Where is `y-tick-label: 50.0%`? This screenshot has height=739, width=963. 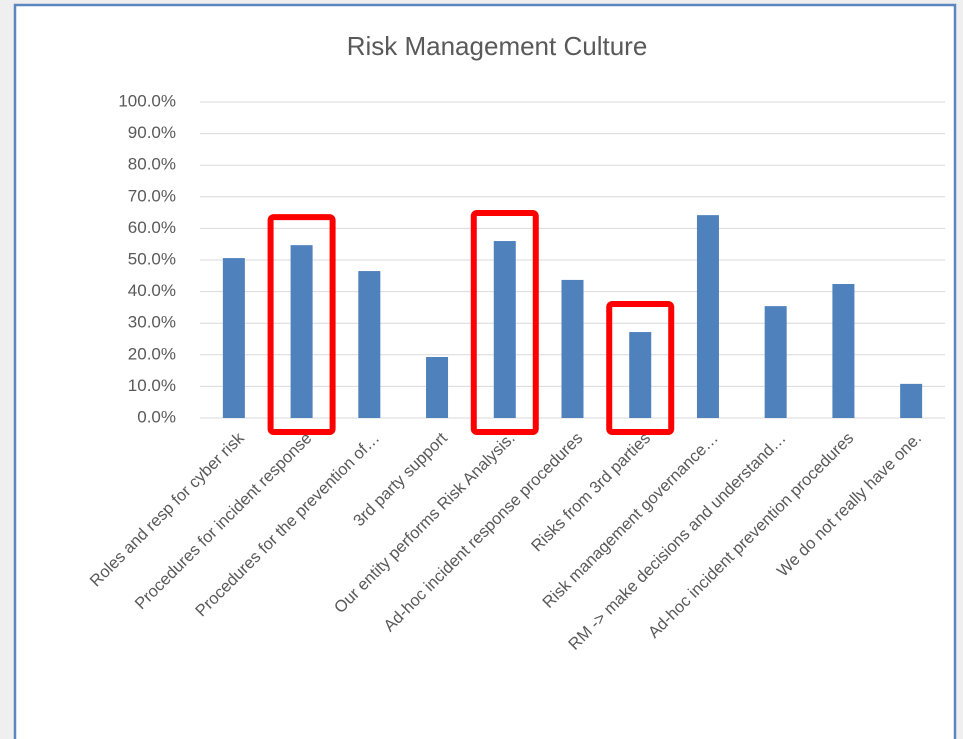
y-tick-label: 50.0% is located at coordinates (152, 258).